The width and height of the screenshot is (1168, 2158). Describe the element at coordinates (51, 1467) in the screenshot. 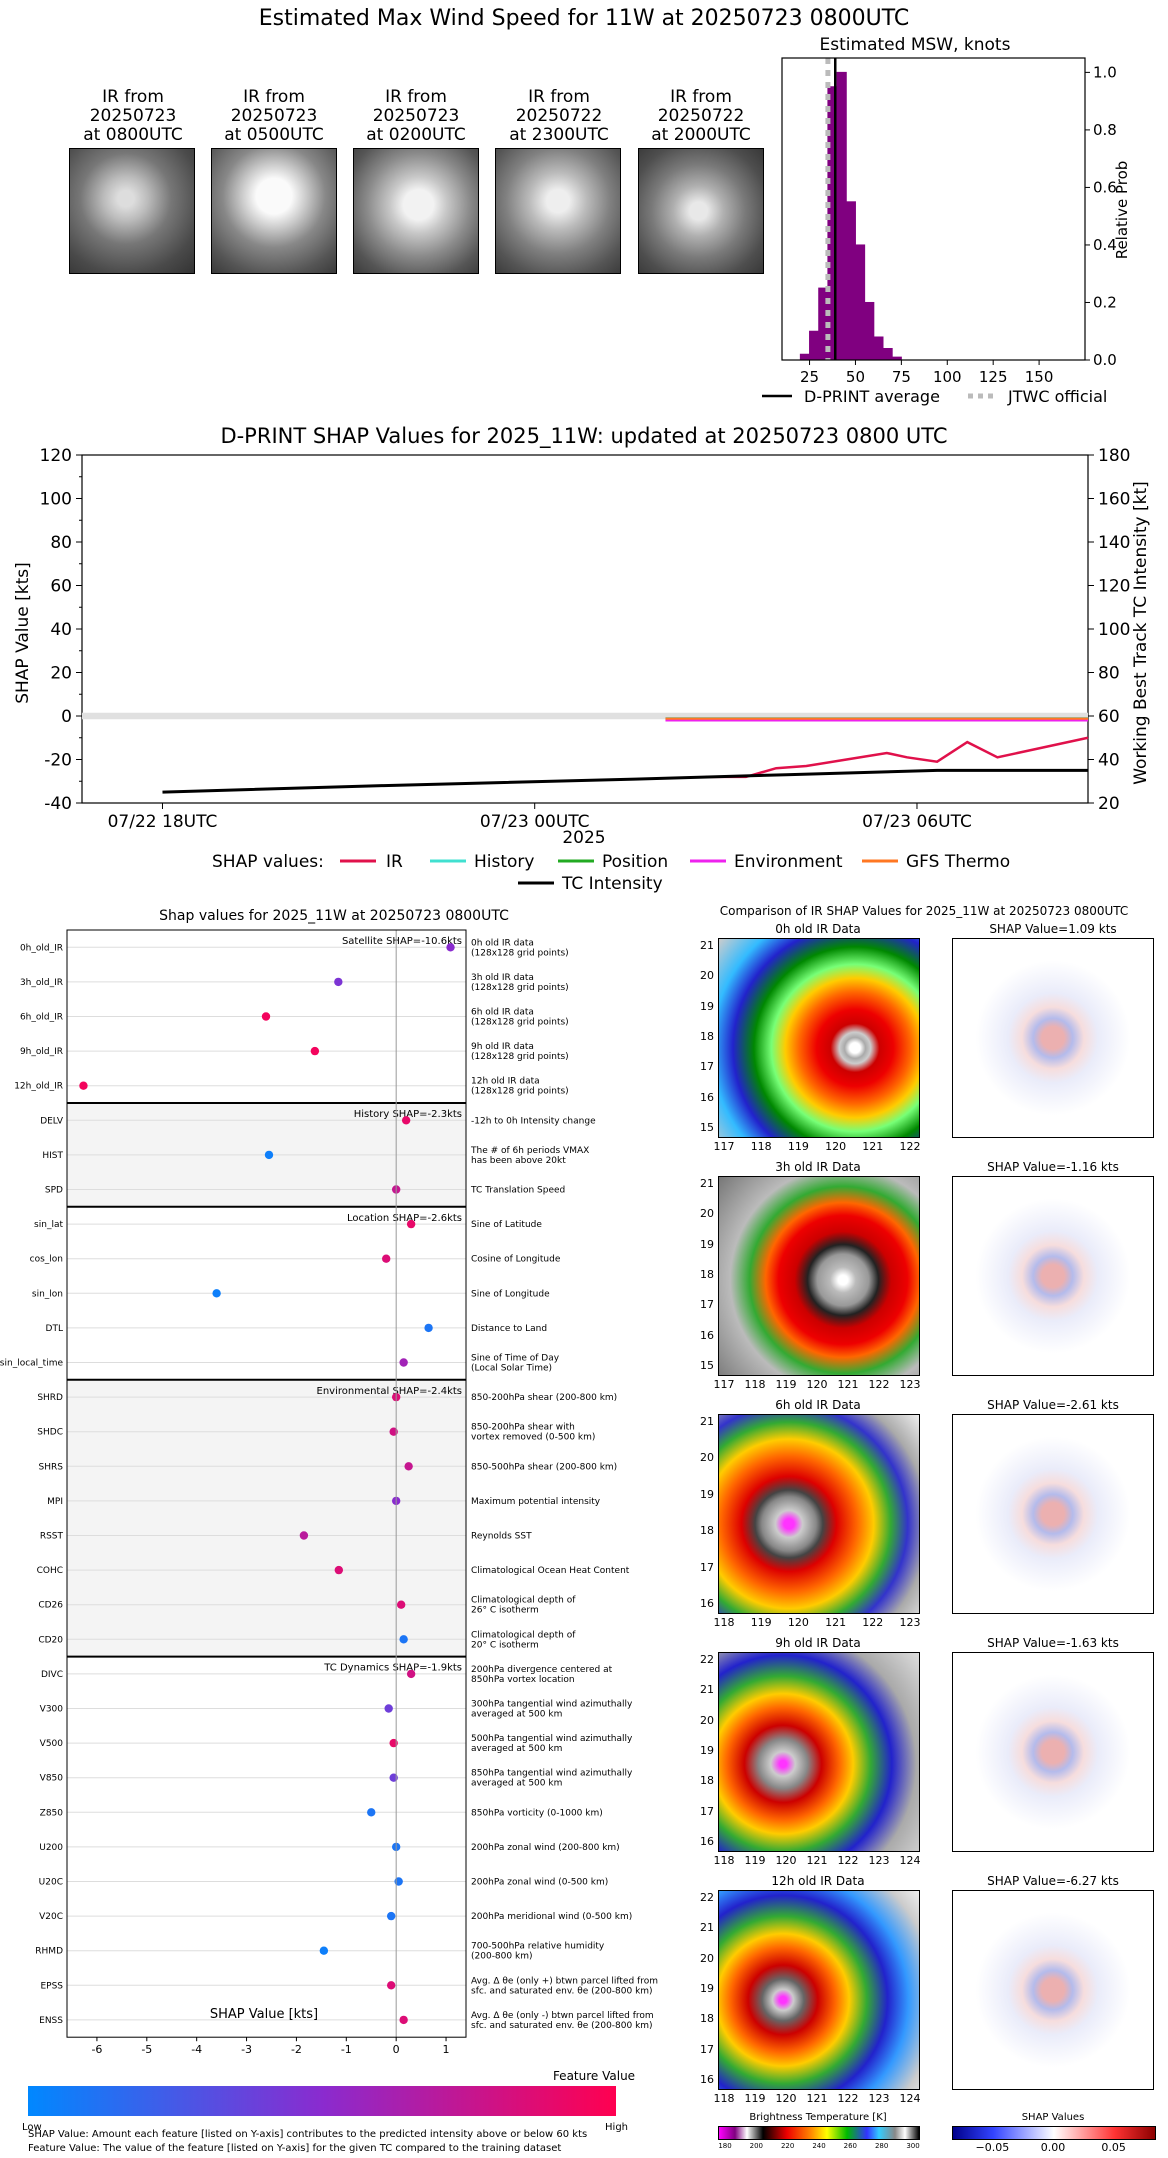

I see `feature-name: SHRS` at that location.